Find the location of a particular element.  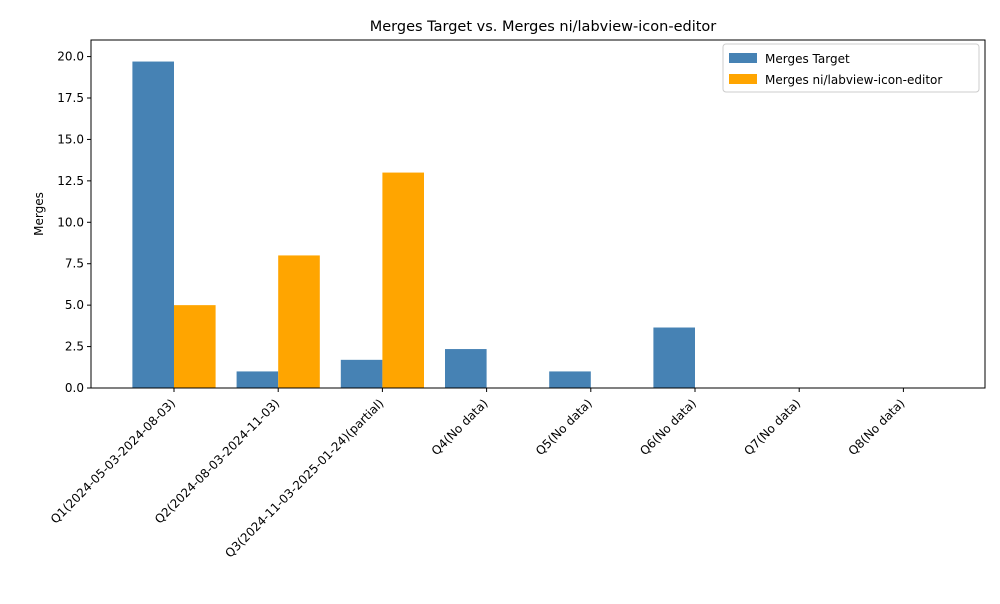

y-tick-label: 20.0 is located at coordinates (70, 57).